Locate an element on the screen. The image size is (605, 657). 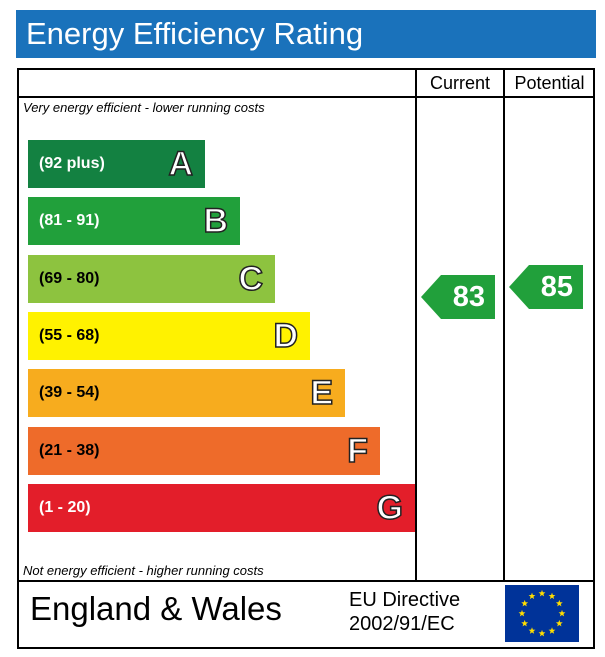
potential-rating-arrow: 85 is located at coordinates (546, 287).